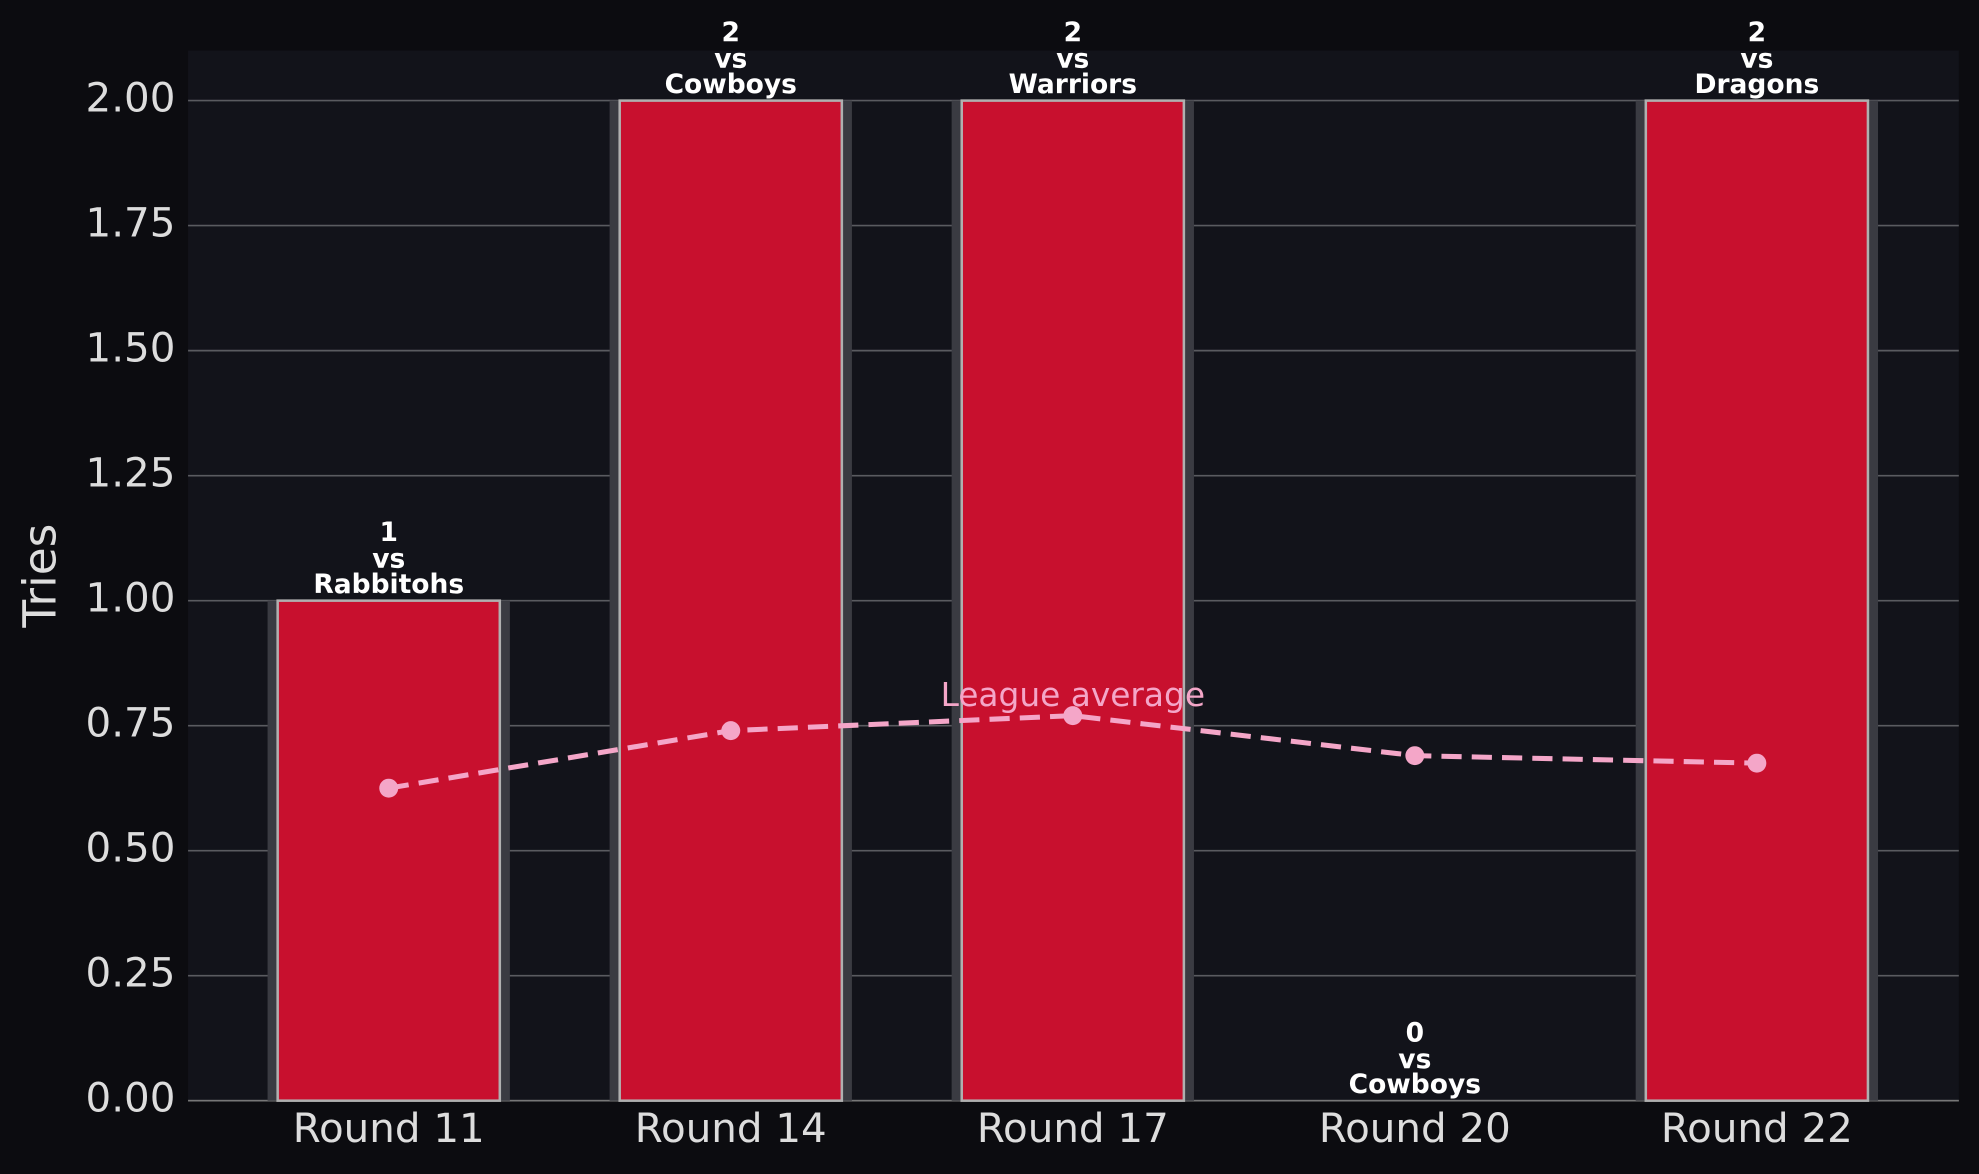 This screenshot has width=1979, height=1174. I want to click on y-tick-label: 1.00, so click(131, 598).